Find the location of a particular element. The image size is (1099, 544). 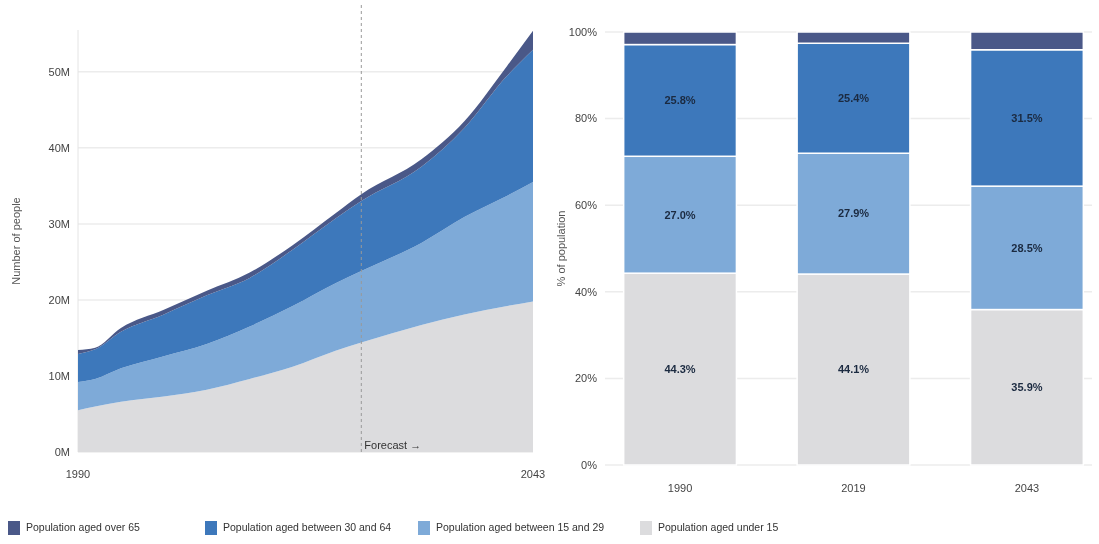

data-label: 27.0% is located at coordinates (680, 214).